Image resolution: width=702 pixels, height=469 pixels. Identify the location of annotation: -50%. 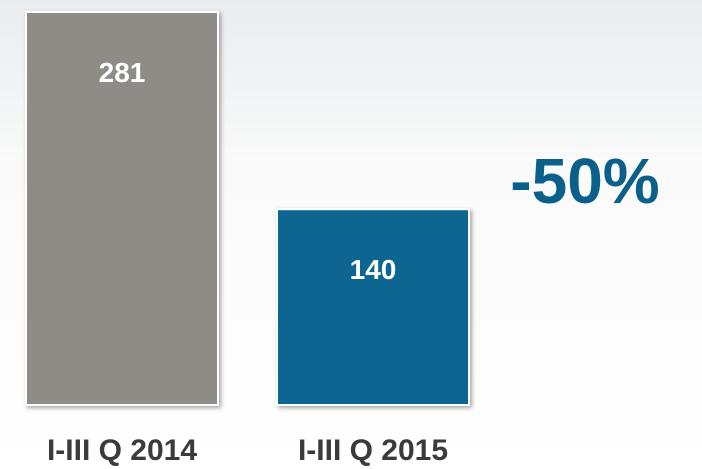
(584, 181).